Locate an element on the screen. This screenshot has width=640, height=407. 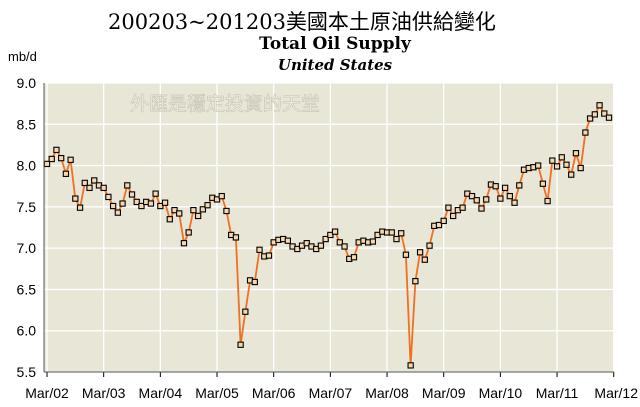
x-tick-label: Mar/10 is located at coordinates (501, 393).